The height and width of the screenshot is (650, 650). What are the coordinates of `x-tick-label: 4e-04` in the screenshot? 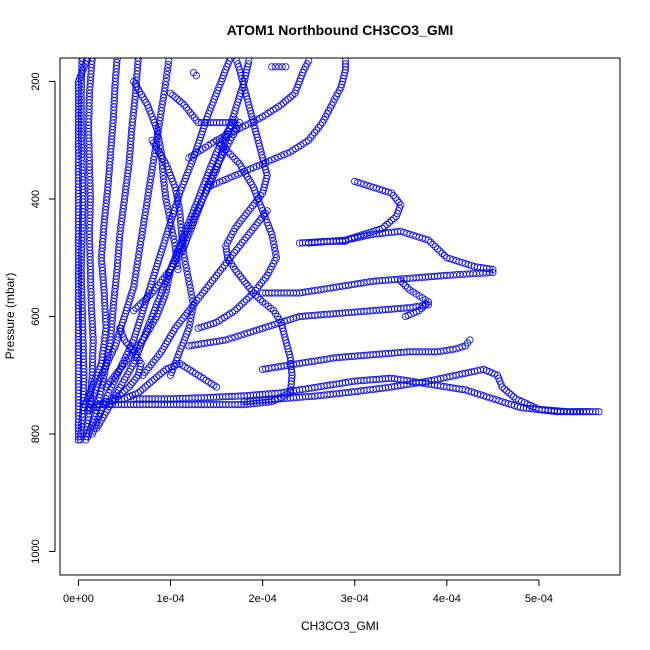 It's located at (447, 599).